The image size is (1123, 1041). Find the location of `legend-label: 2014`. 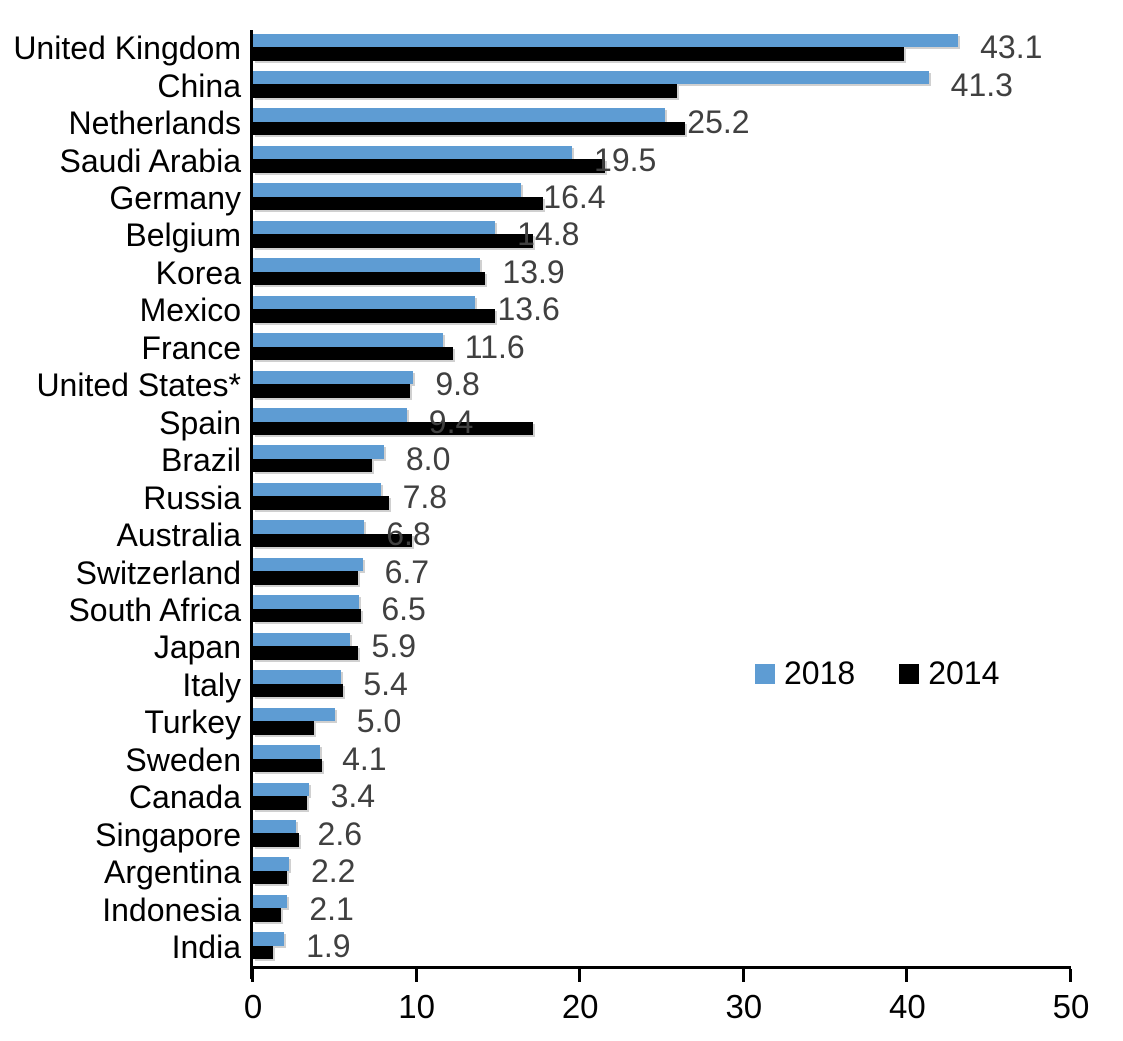

legend-label: 2014 is located at coordinates (964, 673).